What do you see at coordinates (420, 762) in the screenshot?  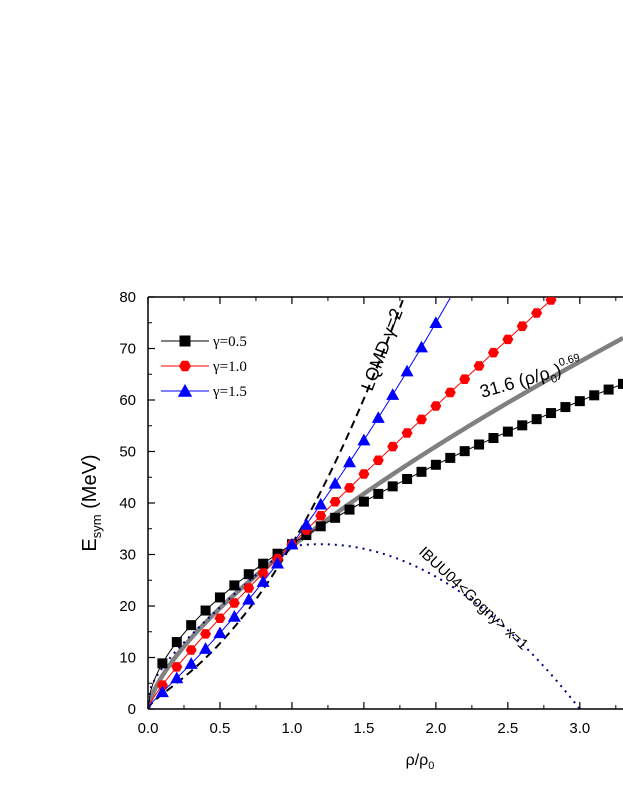 I see `x-axis-title: ρ/ρ0` at bounding box center [420, 762].